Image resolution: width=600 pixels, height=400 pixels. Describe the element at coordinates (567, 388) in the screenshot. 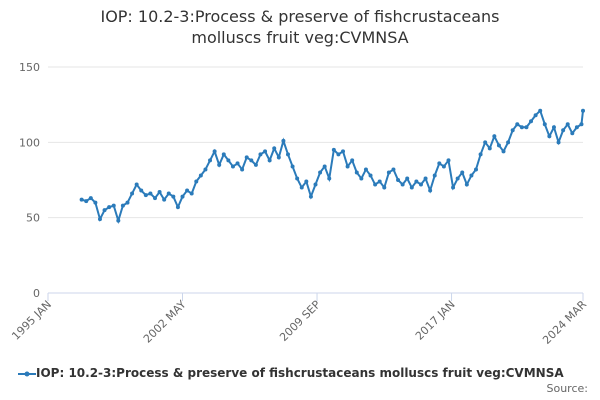

I see `source: Source:` at that location.